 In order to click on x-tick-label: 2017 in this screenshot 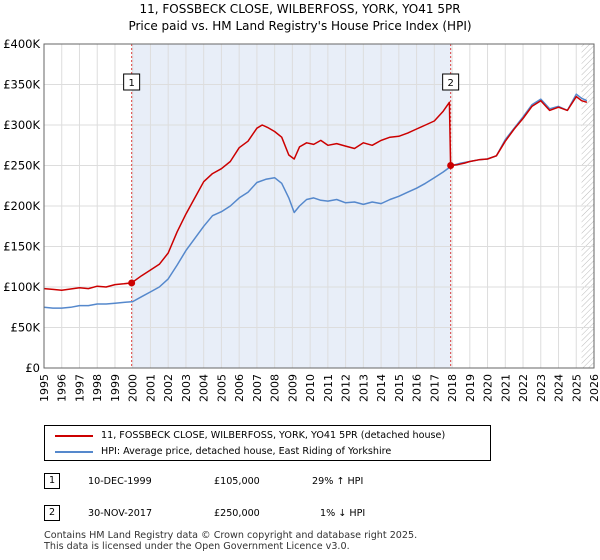, I will do `click(434, 388)`.